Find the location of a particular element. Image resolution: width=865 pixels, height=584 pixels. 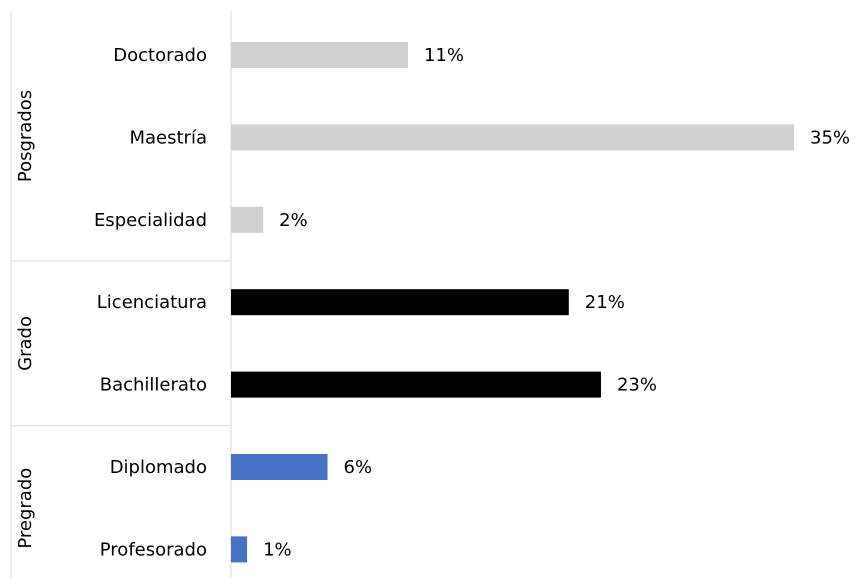

category-label: Diplomado is located at coordinates (158, 467).